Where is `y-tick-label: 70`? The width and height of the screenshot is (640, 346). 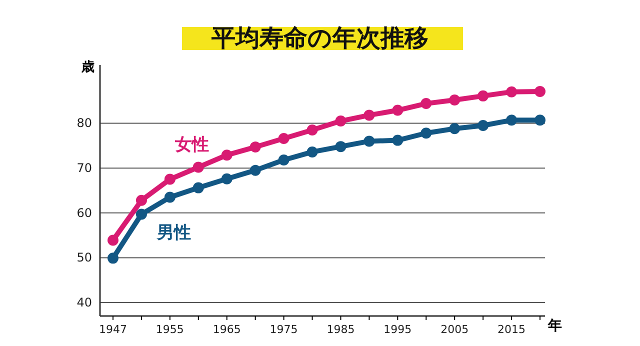 y-tick-label: 70 is located at coordinates (84, 167).